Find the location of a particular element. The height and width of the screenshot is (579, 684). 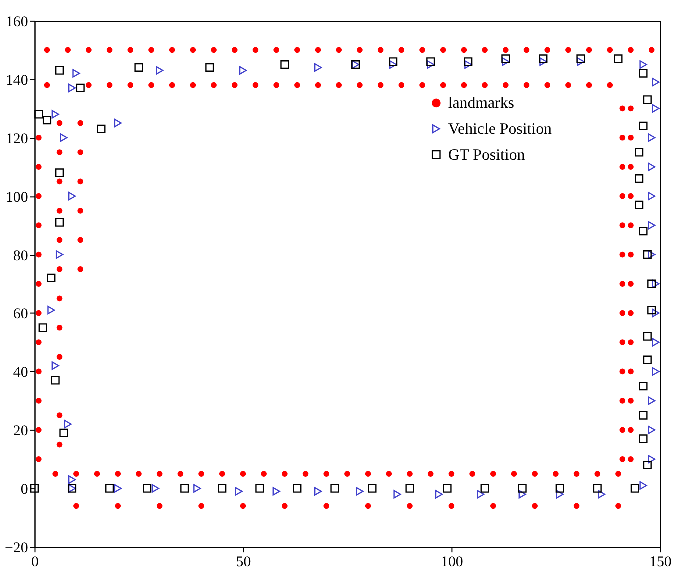

x-tick-label: 50 is located at coordinates (244, 562).